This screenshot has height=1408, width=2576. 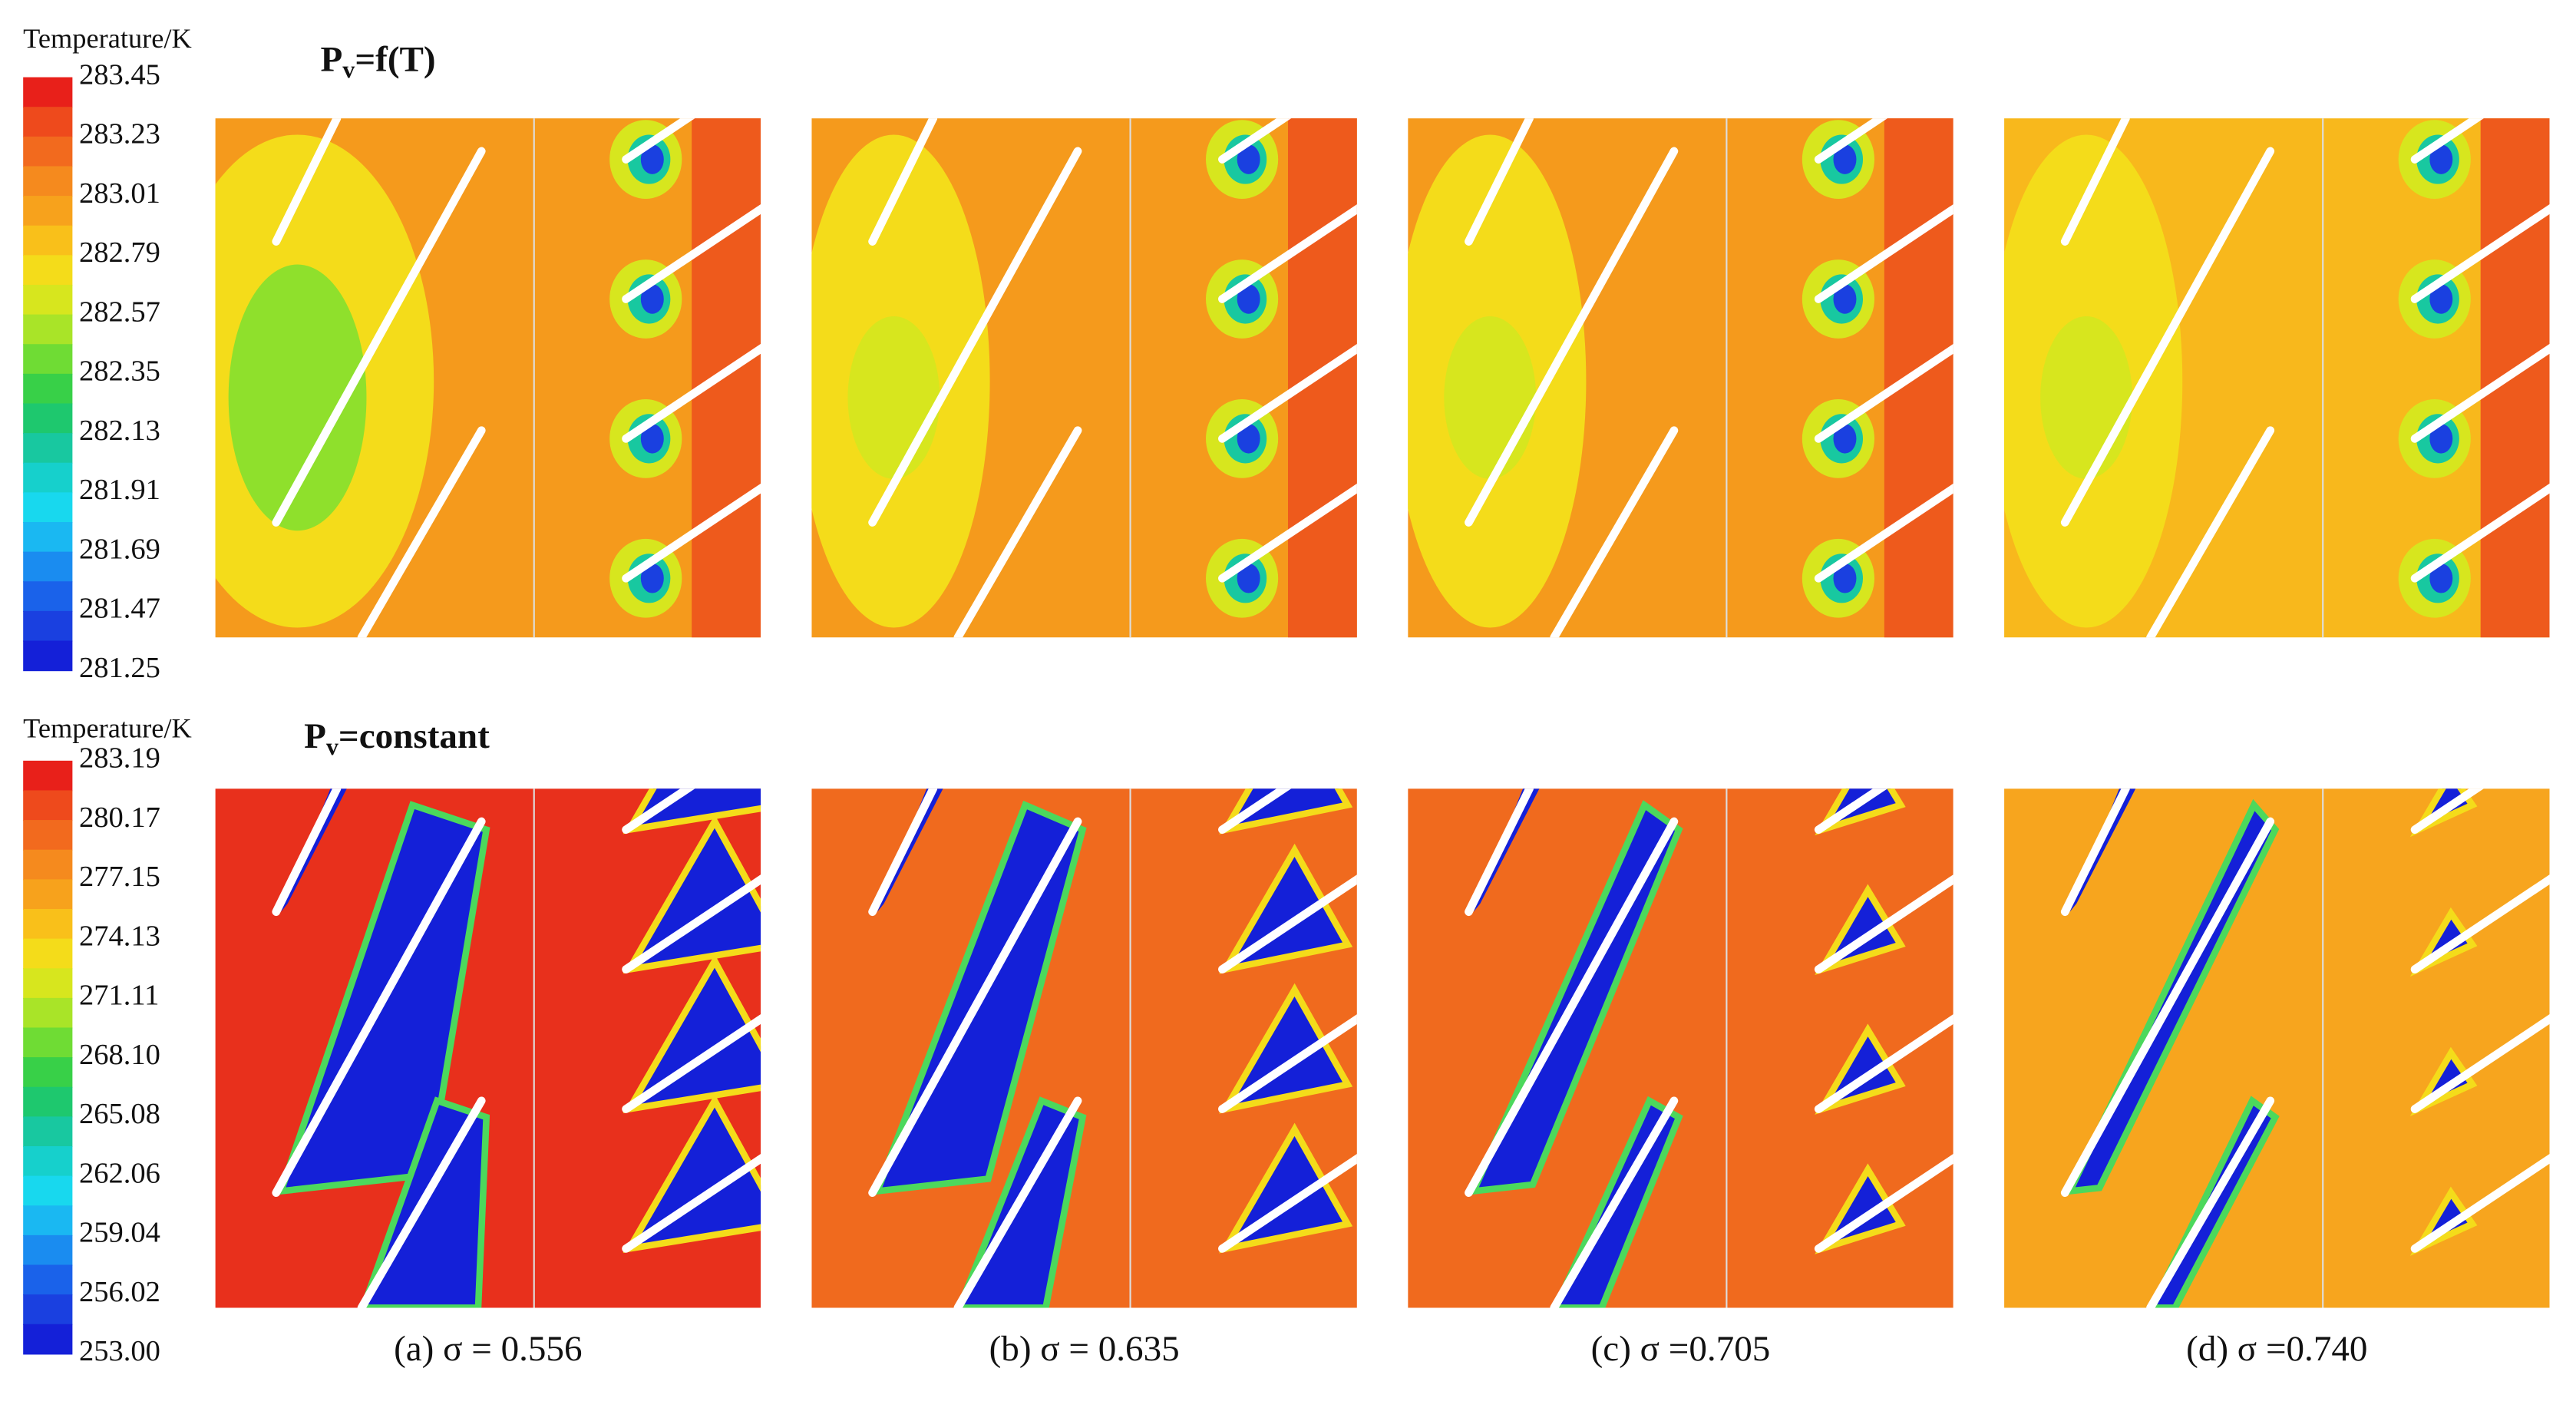 I want to click on colorbar-tick-label: 271.11, so click(x=119, y=996).